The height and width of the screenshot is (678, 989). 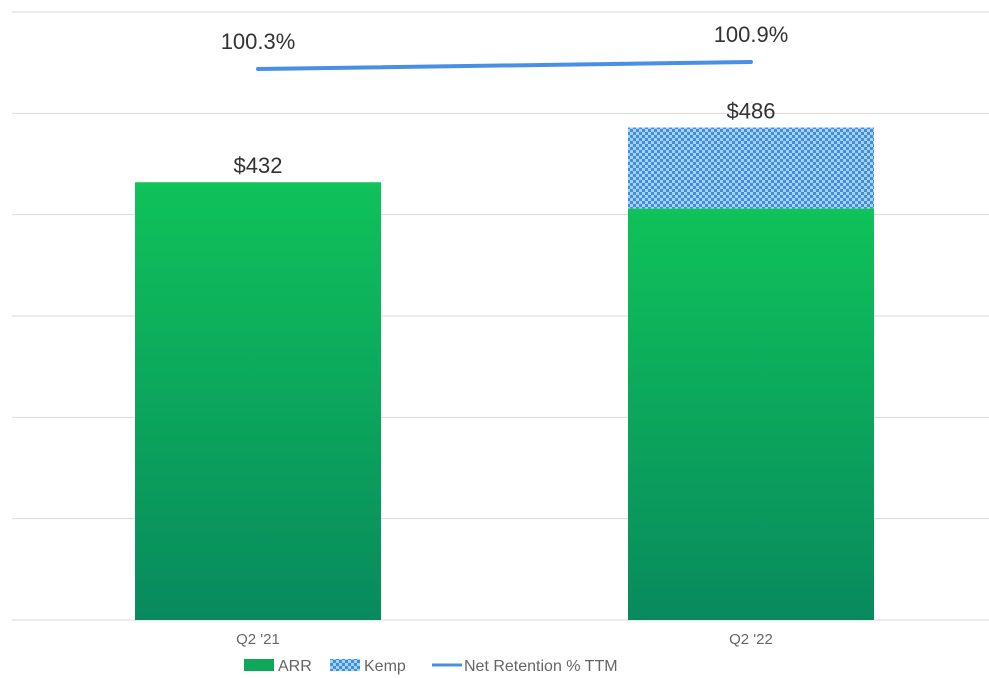 What do you see at coordinates (258, 639) in the screenshot?
I see `x-tick-label: Q2 '21` at bounding box center [258, 639].